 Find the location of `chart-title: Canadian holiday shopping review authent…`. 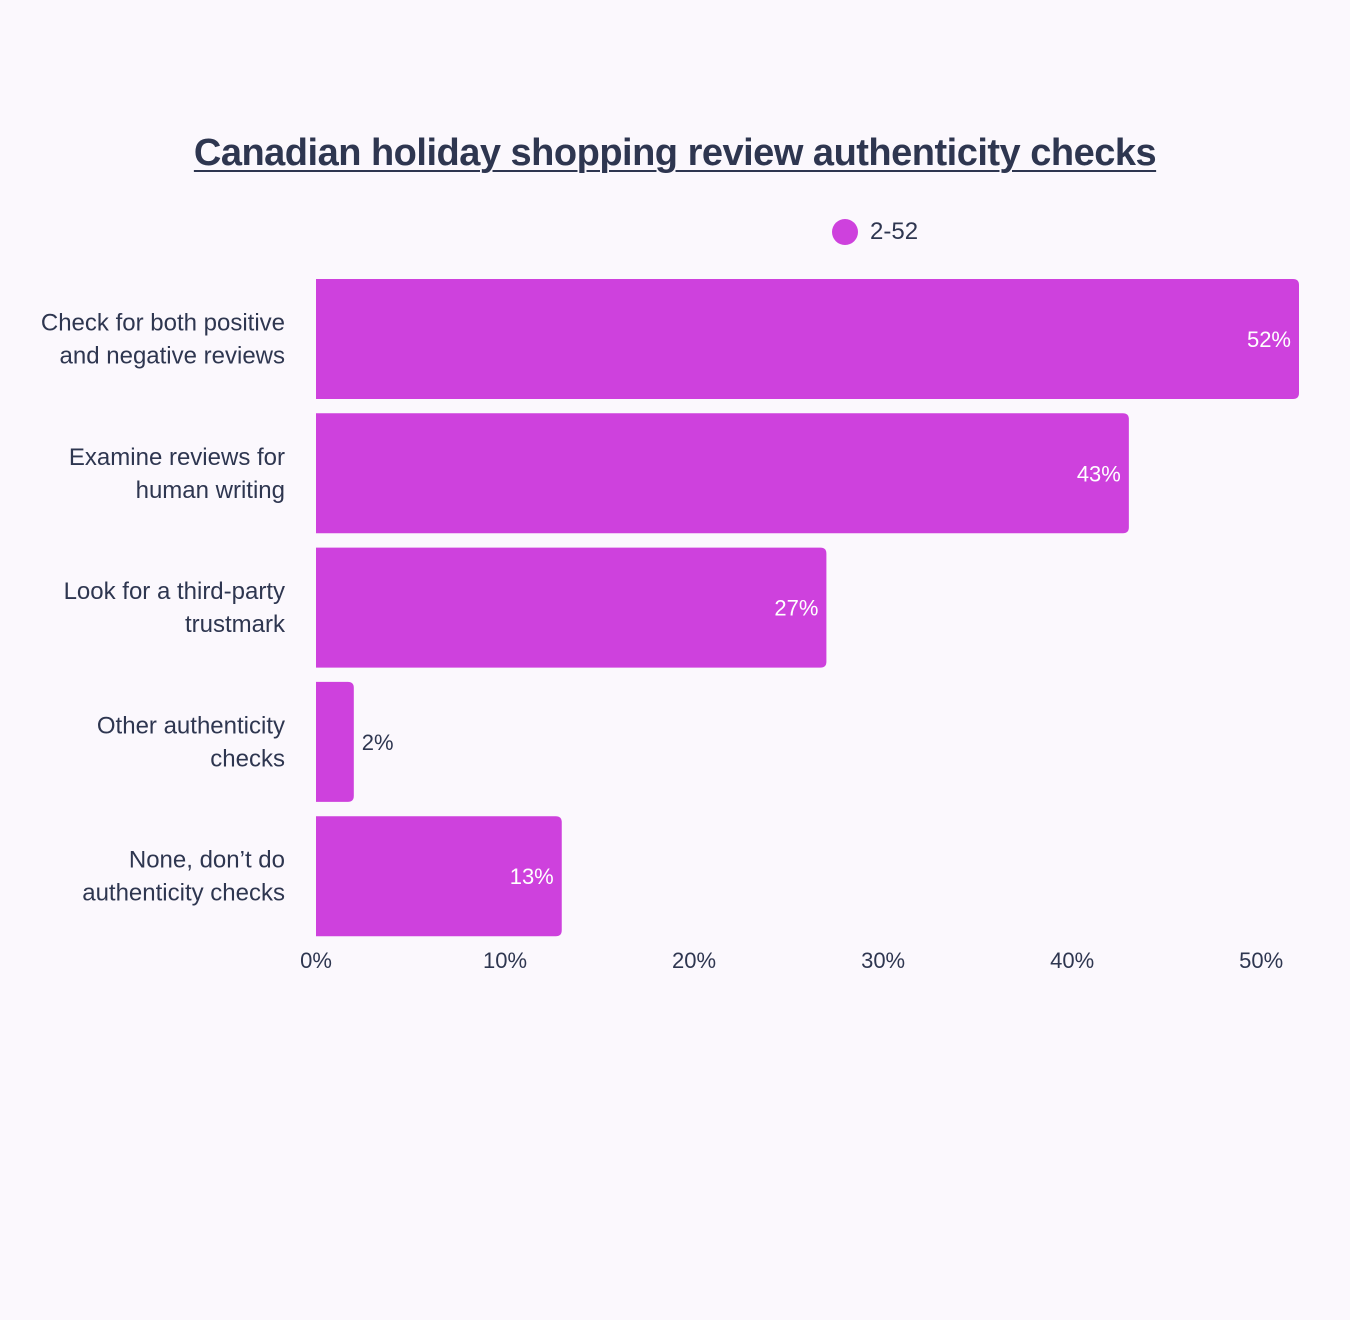

chart-title: Canadian holiday shopping review authent… is located at coordinates (675, 153).